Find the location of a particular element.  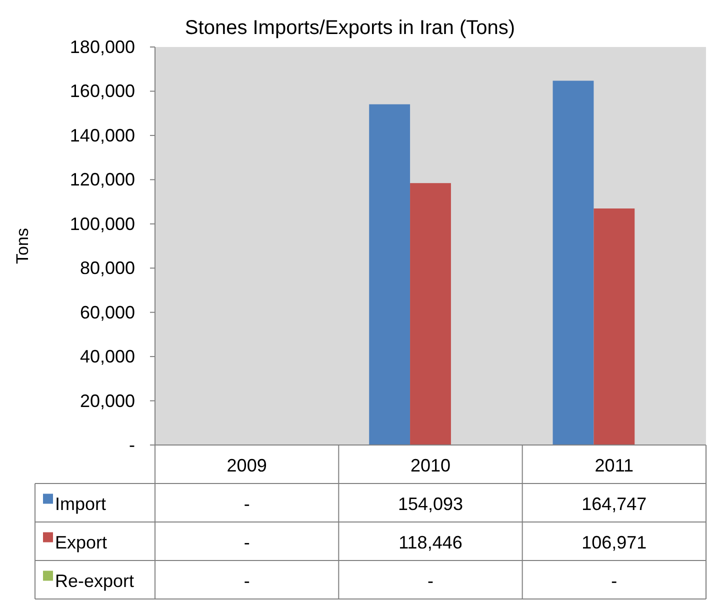

y-tick-label: 80,000 is located at coordinates (107, 268).